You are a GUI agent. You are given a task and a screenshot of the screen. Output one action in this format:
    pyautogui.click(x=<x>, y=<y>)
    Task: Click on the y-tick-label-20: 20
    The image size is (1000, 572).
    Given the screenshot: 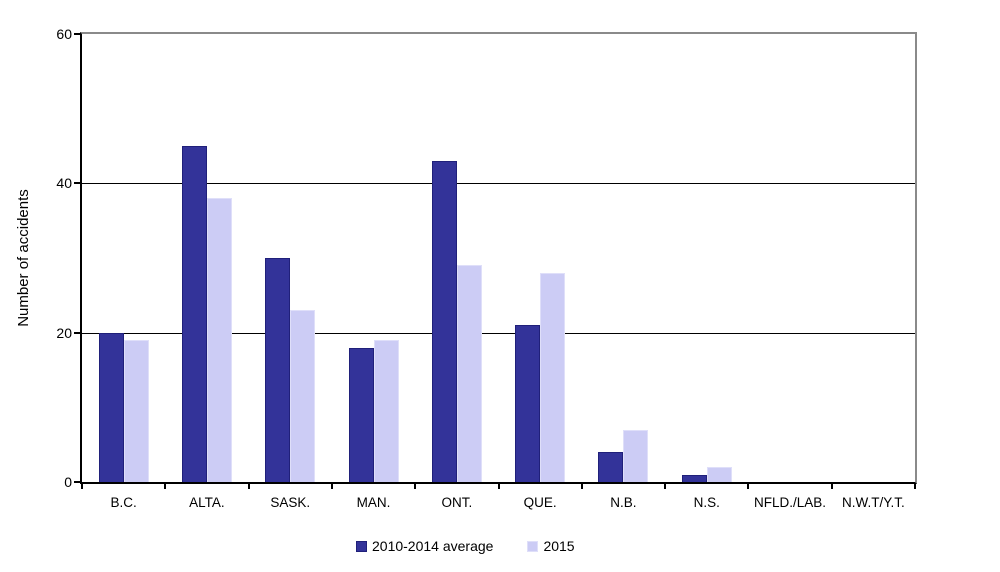 What is the action you would take?
    pyautogui.click(x=64, y=332)
    